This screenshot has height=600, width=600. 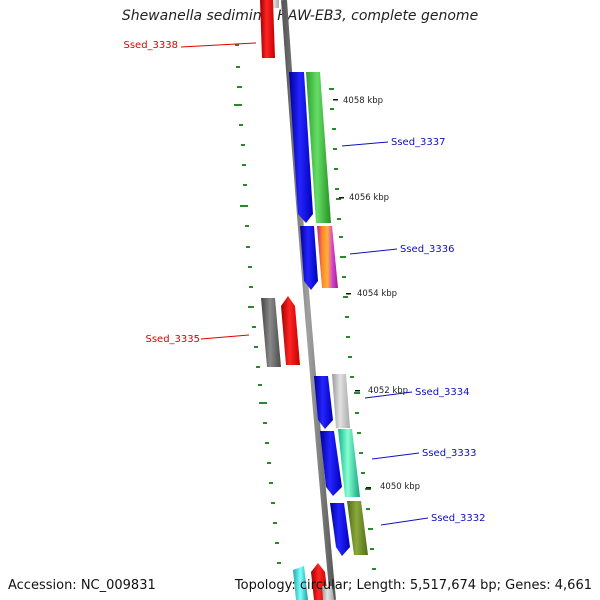 What do you see at coordinates (418, 142) in the screenshot?
I see `gene-label-ssed3337: Ssed_3337` at bounding box center [418, 142].